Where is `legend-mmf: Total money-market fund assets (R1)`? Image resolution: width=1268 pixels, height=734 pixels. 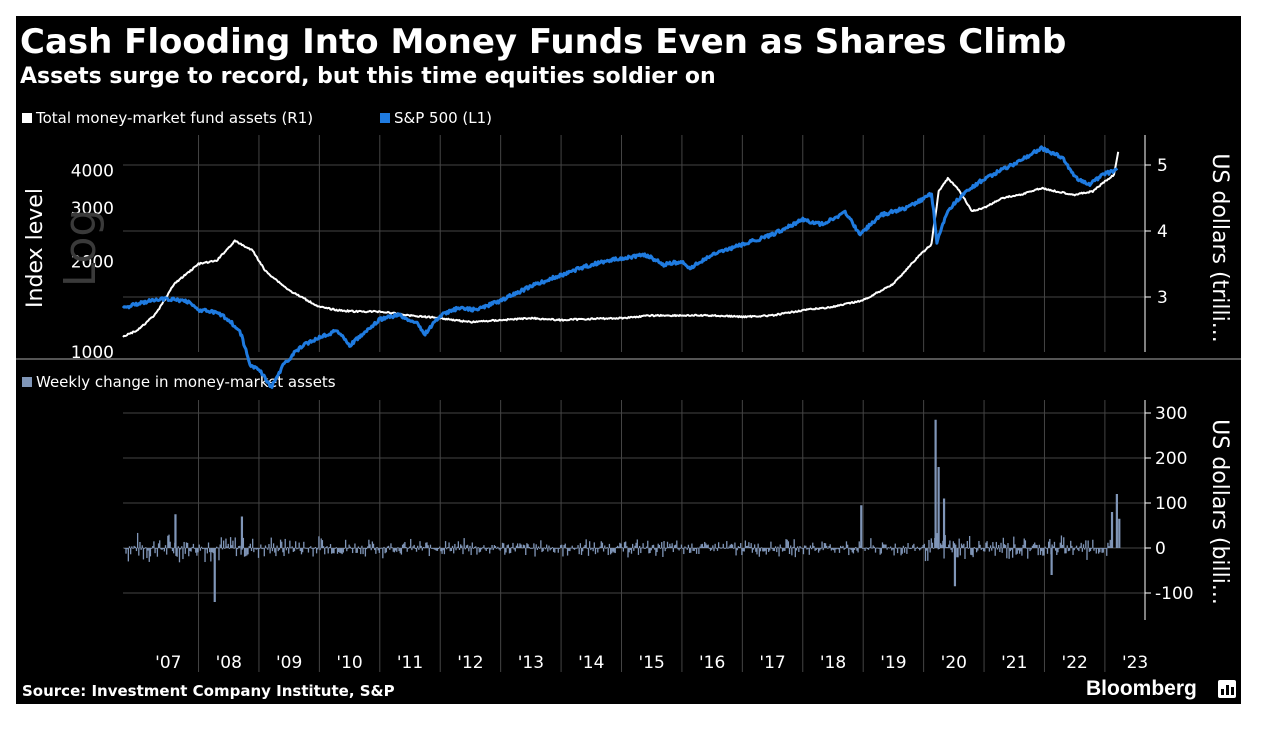
legend-mmf: Total money-market fund assets (R1) is located at coordinates (167, 118).